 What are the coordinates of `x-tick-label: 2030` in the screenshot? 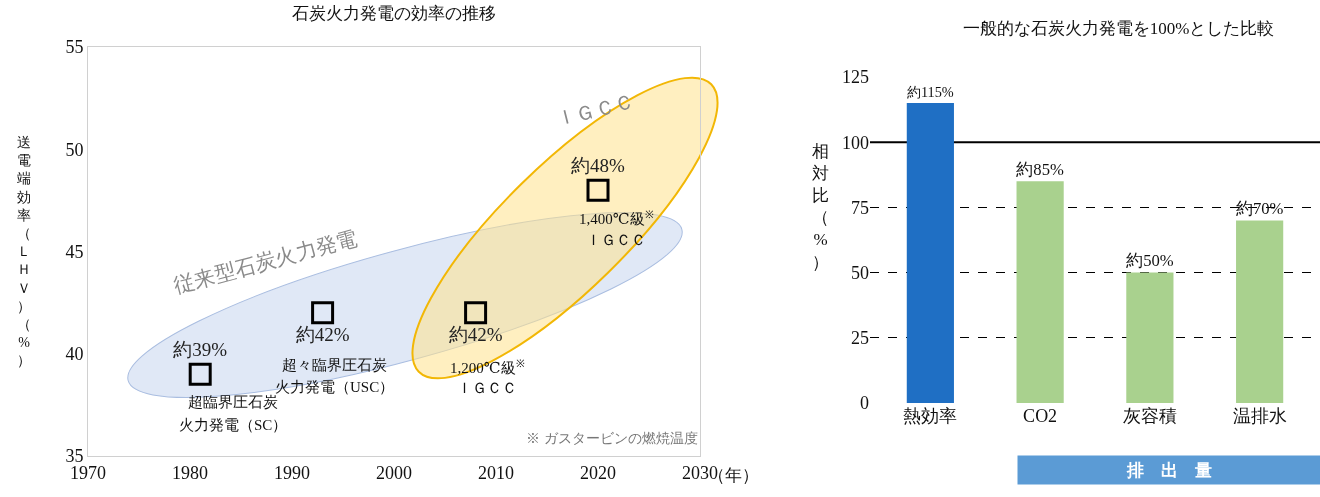 It's located at (700, 472).